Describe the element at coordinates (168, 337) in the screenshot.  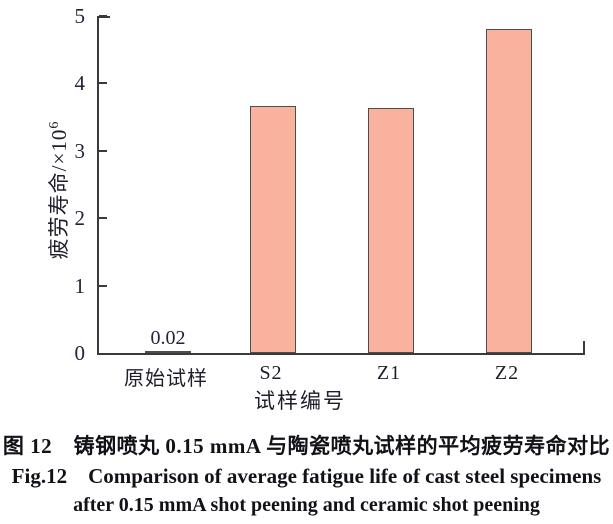
I see `bar-value-label-原始试样: 0.02` at that location.